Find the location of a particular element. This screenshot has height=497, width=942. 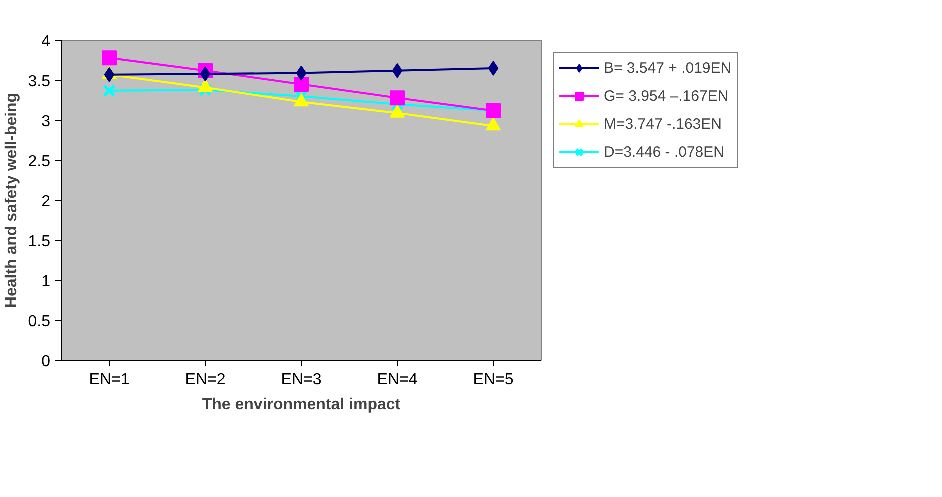

y-tick-label: 2.5 is located at coordinates (39, 162).